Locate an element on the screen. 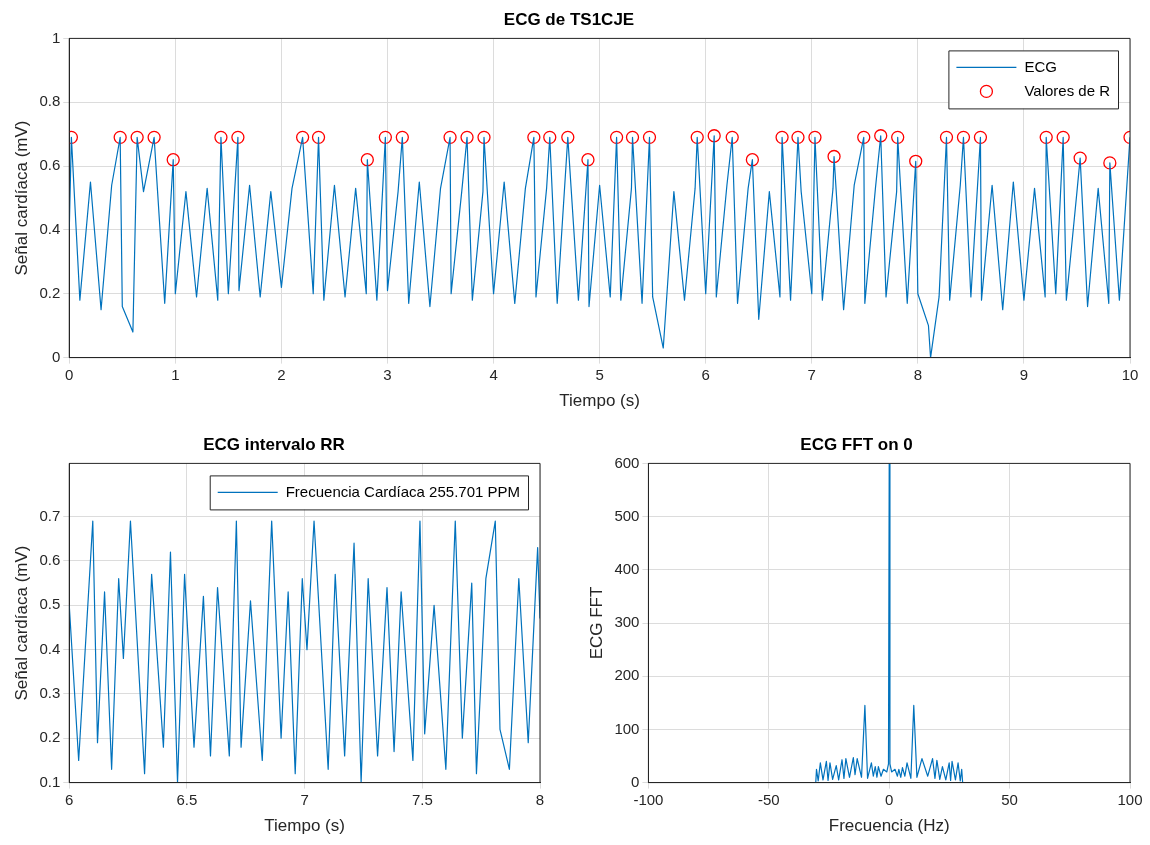  legend-label: ECG is located at coordinates (1040, 66).